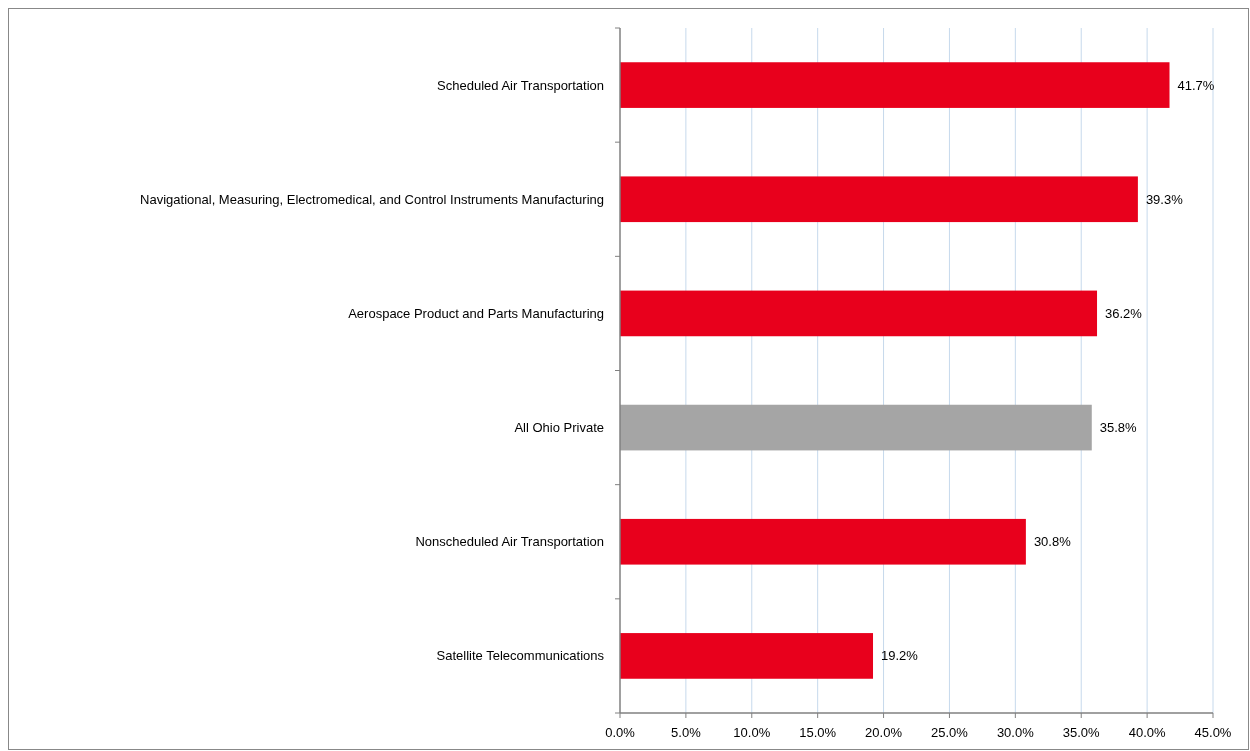 The height and width of the screenshot is (751, 1250). Describe the element at coordinates (559, 428) in the screenshot. I see `y-tick-label: All Ohio Private` at that location.